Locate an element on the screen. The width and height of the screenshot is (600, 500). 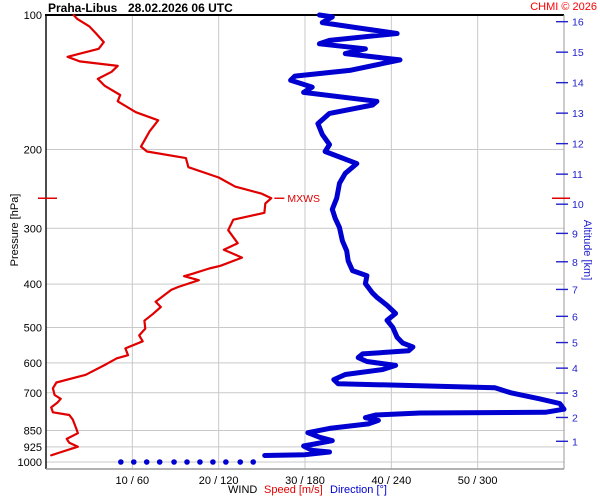
pressure-tick-label: 100 is located at coordinates (33, 16).